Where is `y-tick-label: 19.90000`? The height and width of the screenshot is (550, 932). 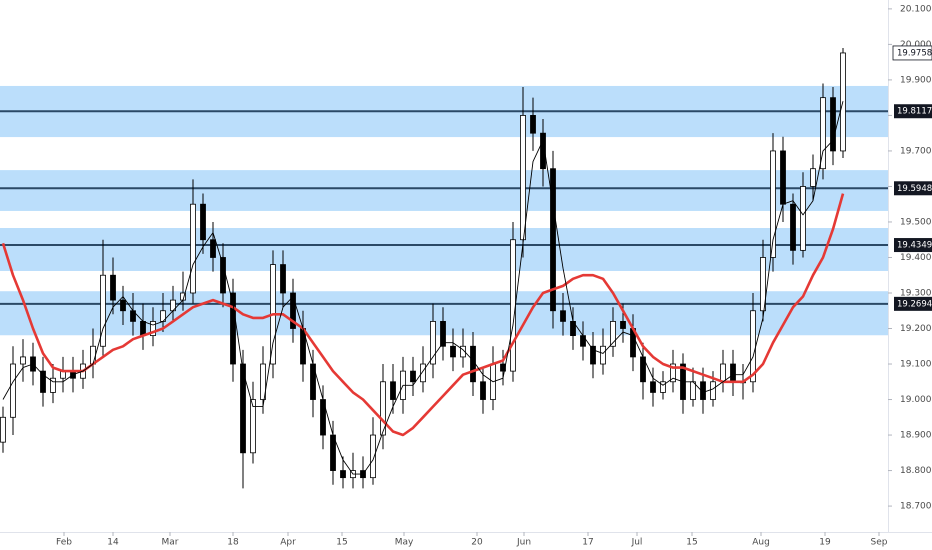 y-tick-label: 19.90000 is located at coordinates (916, 80).